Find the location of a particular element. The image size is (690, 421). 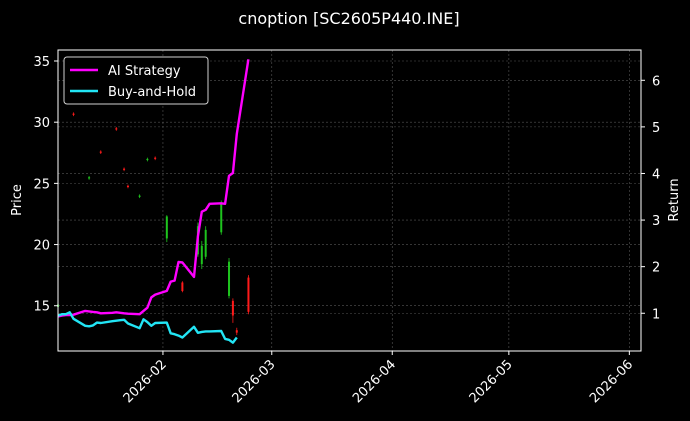

legend-label: Buy-and-Hold is located at coordinates (152, 92).